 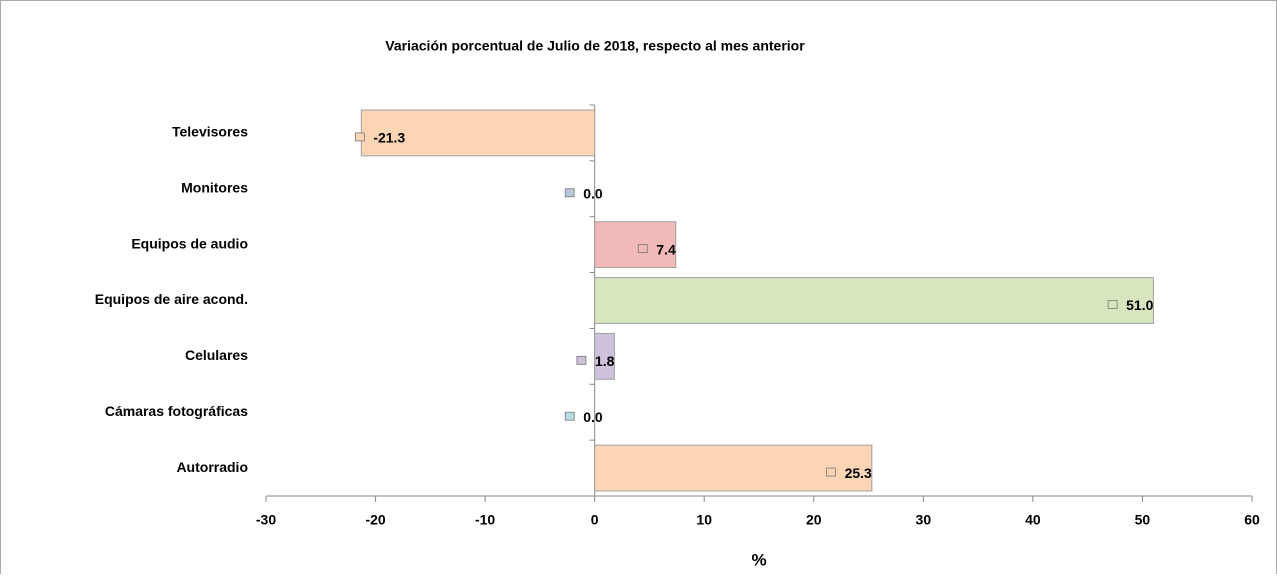 What do you see at coordinates (375, 520) in the screenshot?
I see `x-tick-label: -20` at bounding box center [375, 520].